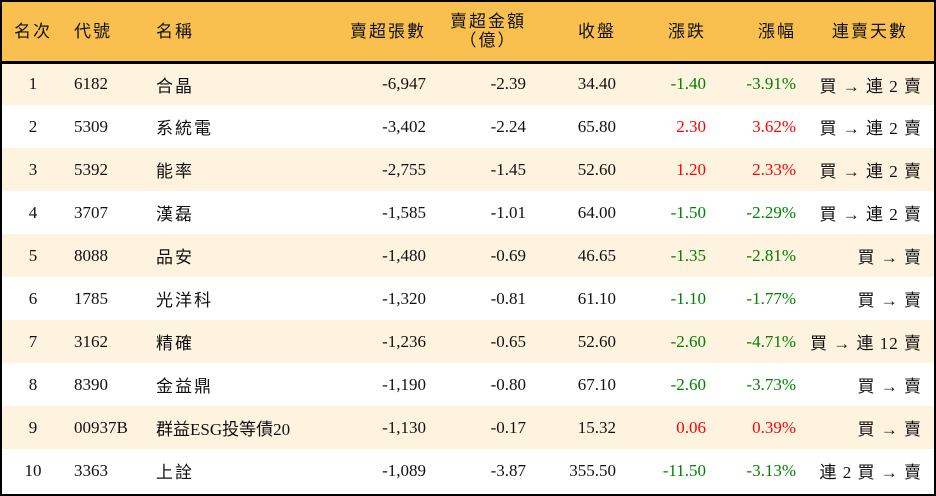 Image resolution: width=936 pixels, height=496 pixels. I want to click on header-net-sell-amount: 賣超金額 （億）, so click(476, 32).